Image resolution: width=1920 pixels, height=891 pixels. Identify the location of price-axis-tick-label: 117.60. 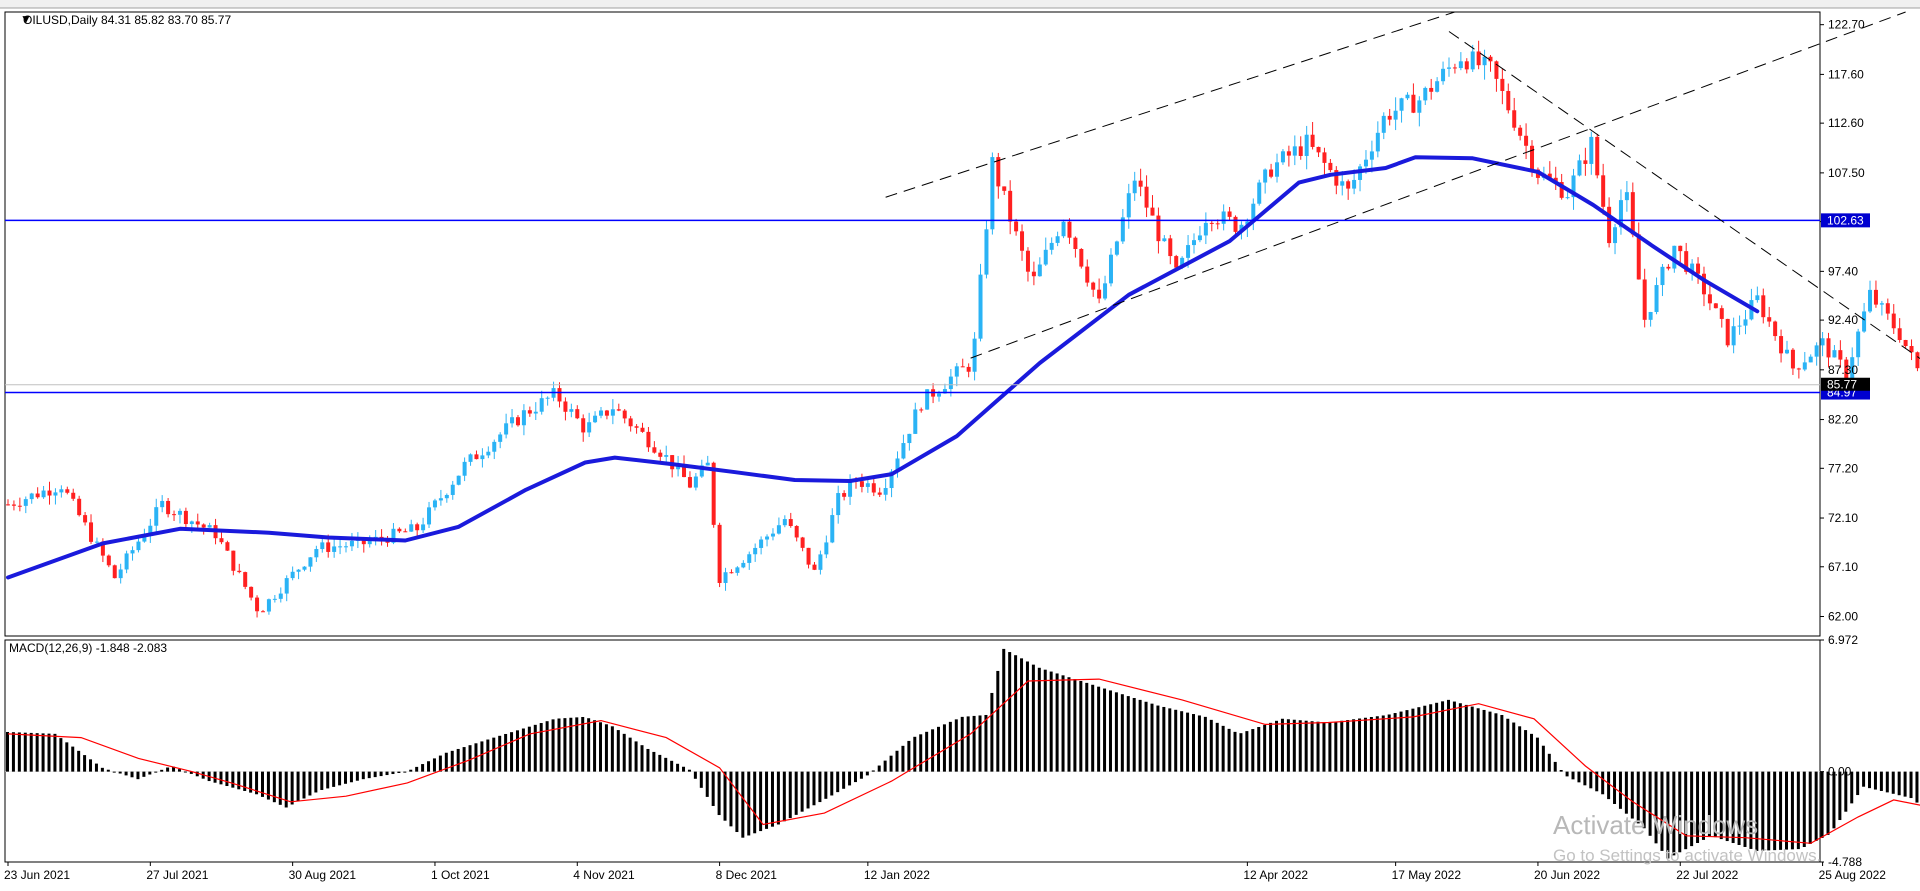
(1846, 74).